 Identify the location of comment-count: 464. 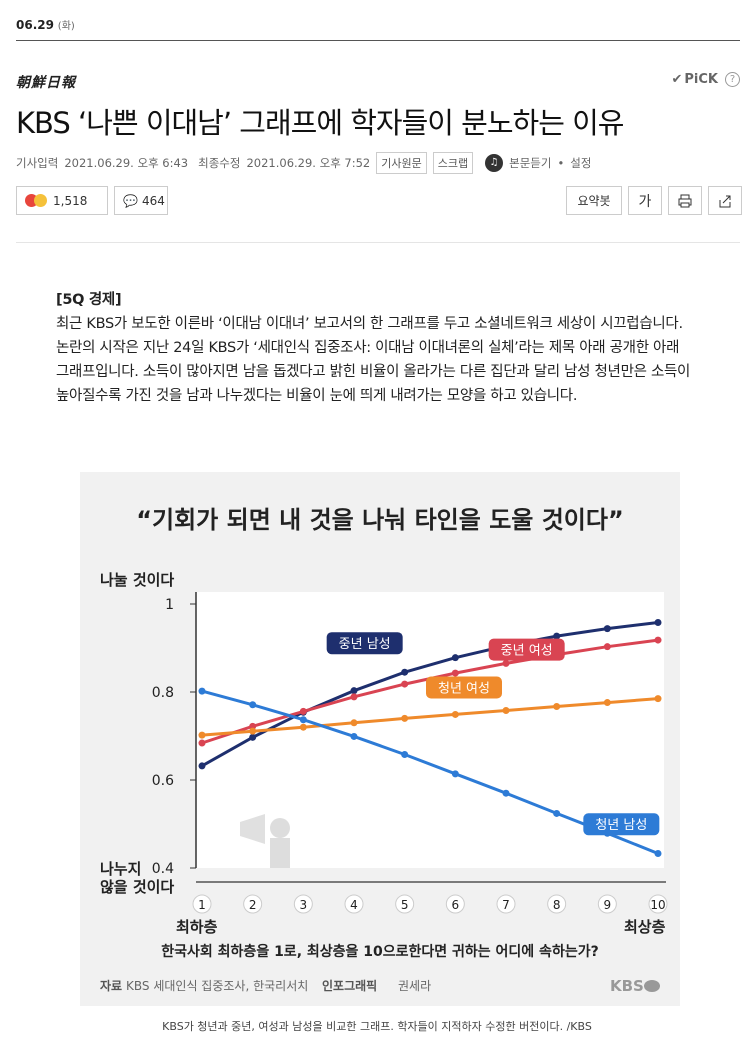
(153, 200).